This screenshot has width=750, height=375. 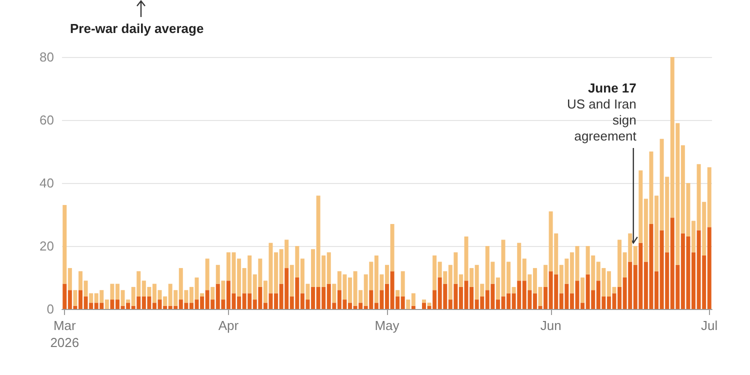 What do you see at coordinates (47, 120) in the screenshot?
I see `y-tick-label: 60` at bounding box center [47, 120].